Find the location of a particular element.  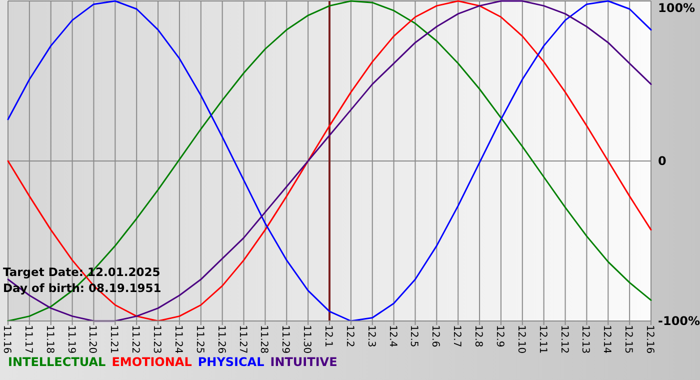

text: INTUITIVE is located at coordinates (304, 362).